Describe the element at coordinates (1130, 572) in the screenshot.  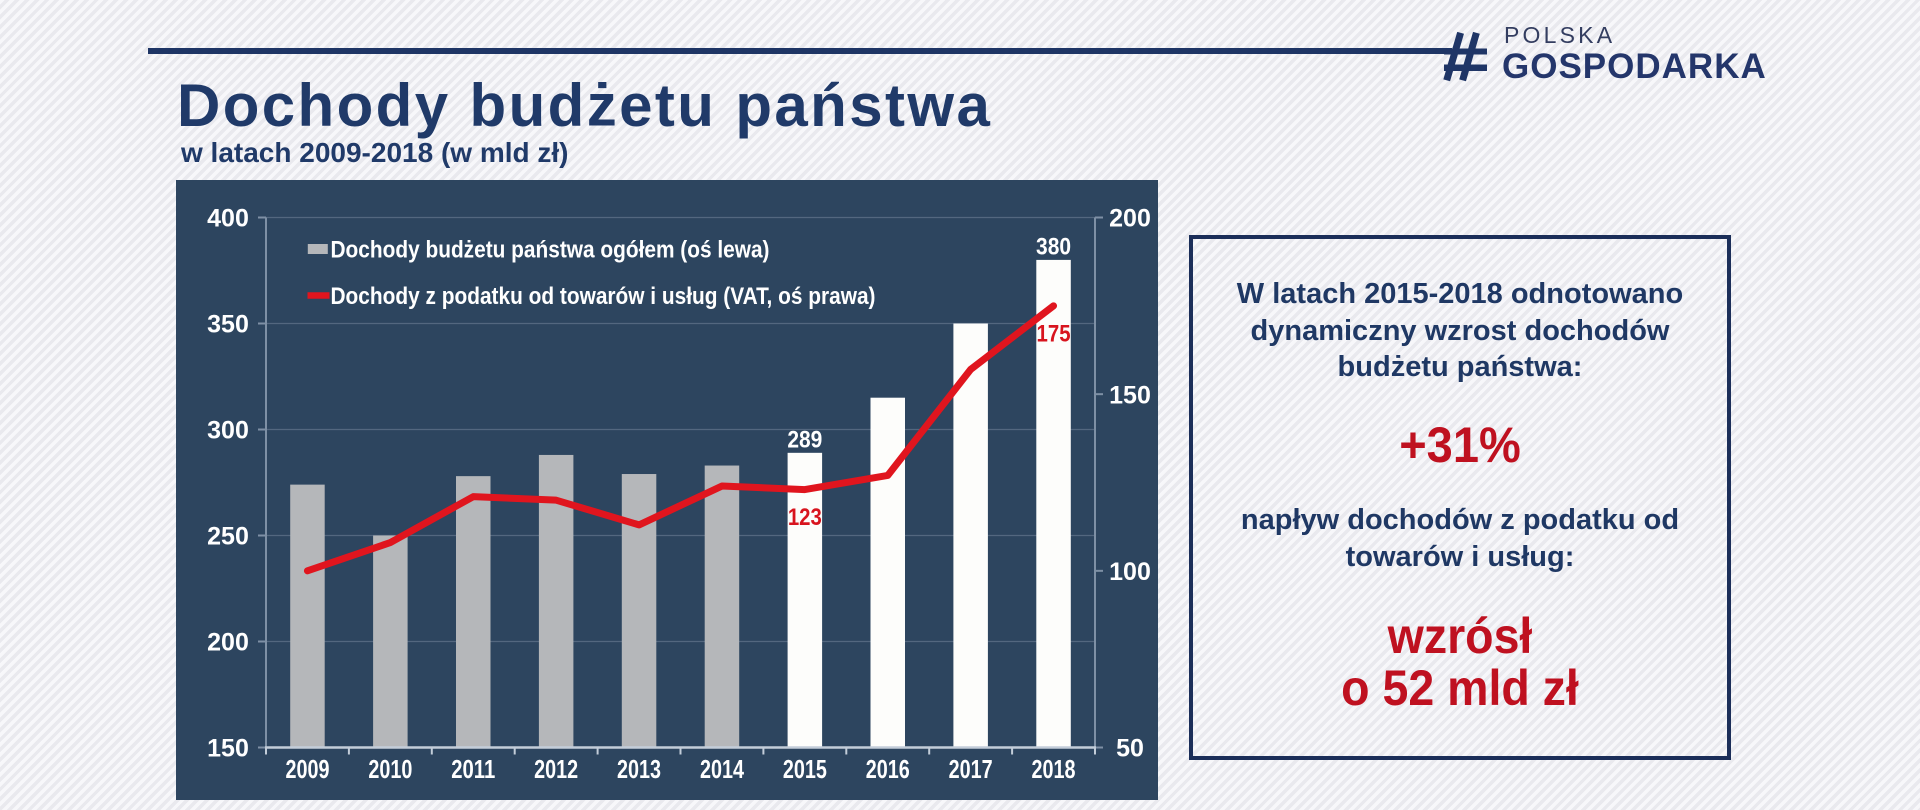
I see `right-axis-label-100: 100` at that location.